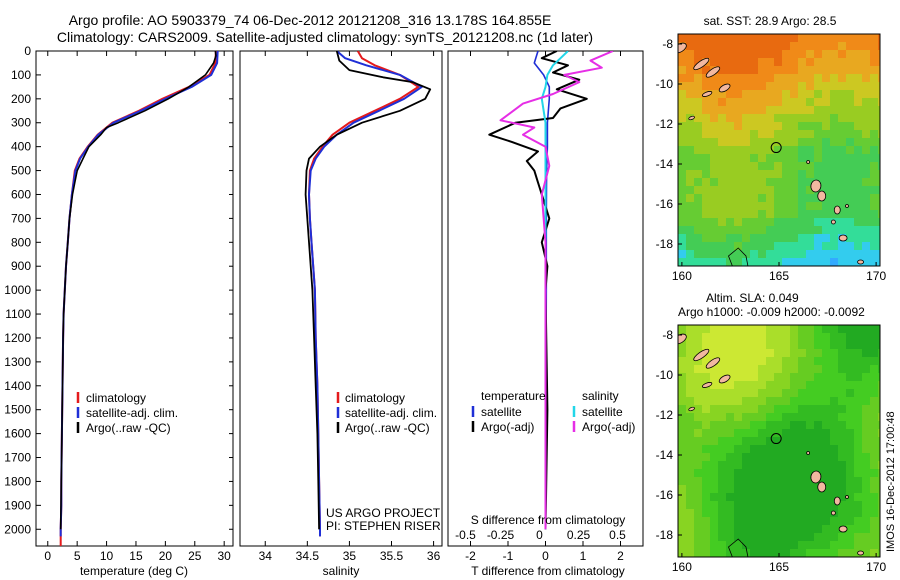 Image resolution: width=900 pixels, height=580 pixels. I want to click on depth-tick-label: 0, so click(27, 51).